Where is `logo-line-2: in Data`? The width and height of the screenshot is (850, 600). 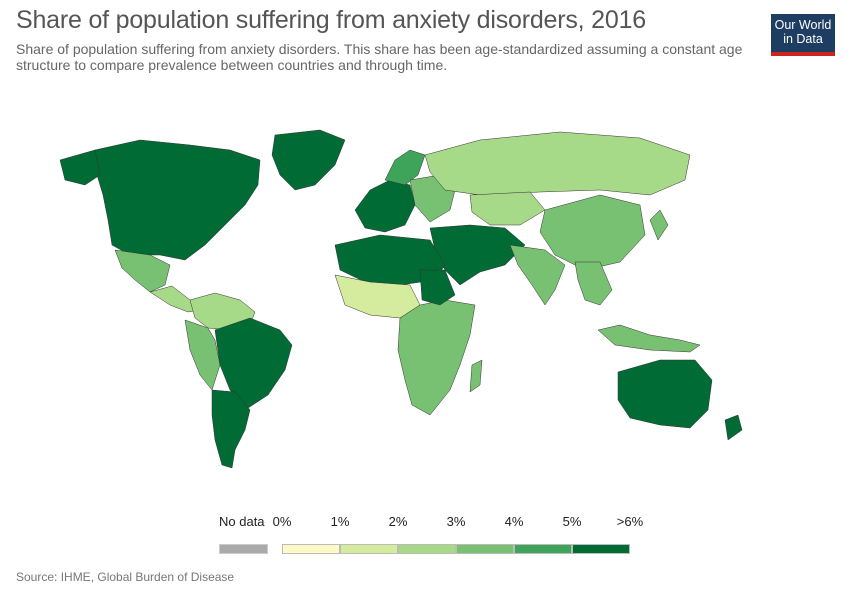
logo-line-2: in Data is located at coordinates (803, 39).